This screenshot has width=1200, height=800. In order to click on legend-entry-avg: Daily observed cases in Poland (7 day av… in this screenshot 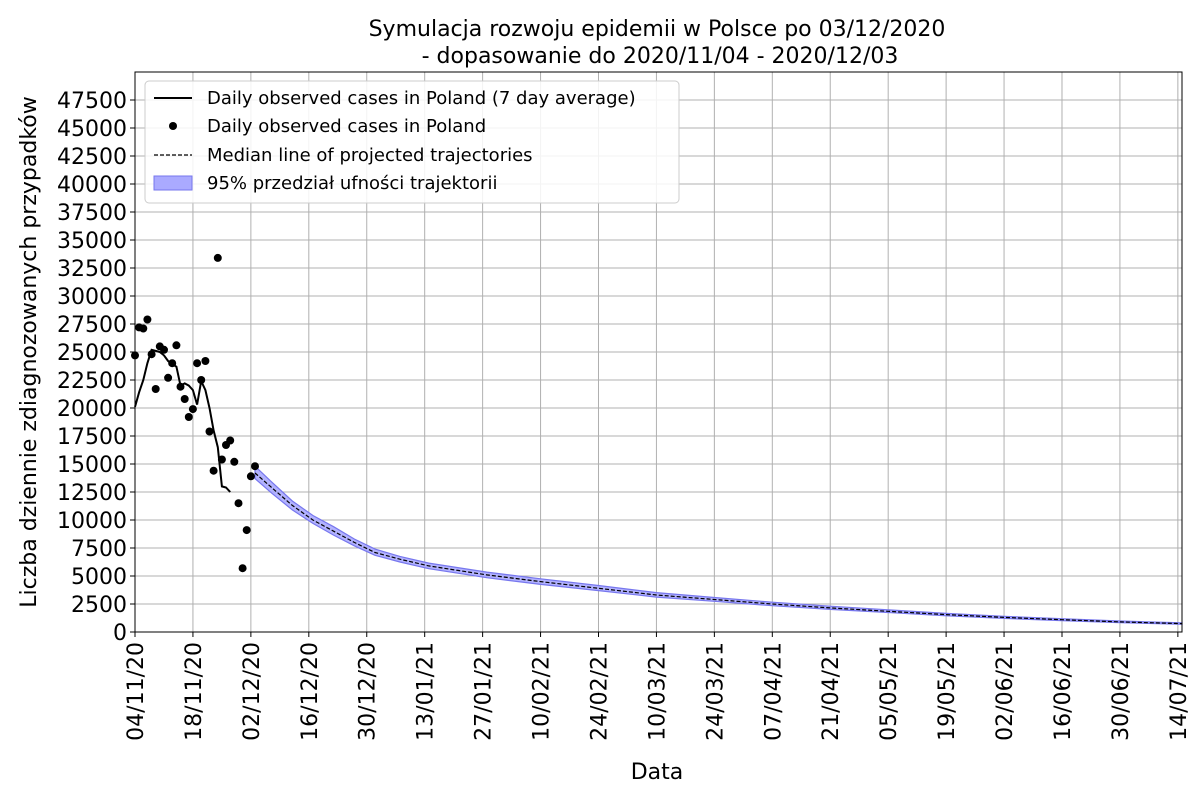, I will do `click(421, 98)`.